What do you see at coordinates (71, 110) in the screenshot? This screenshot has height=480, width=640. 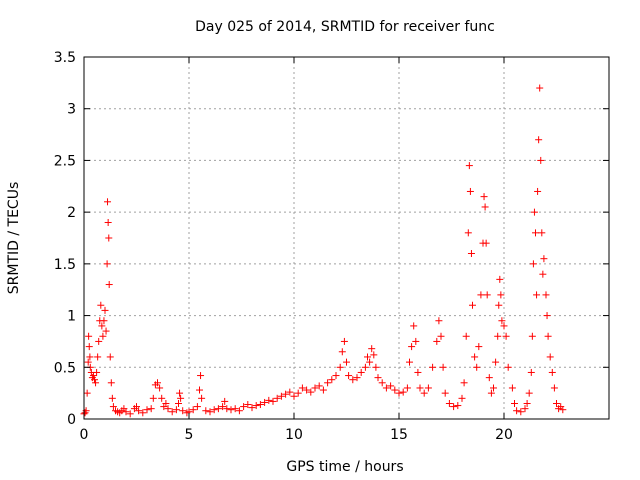 I see `y-tick-label: 3` at bounding box center [71, 110].